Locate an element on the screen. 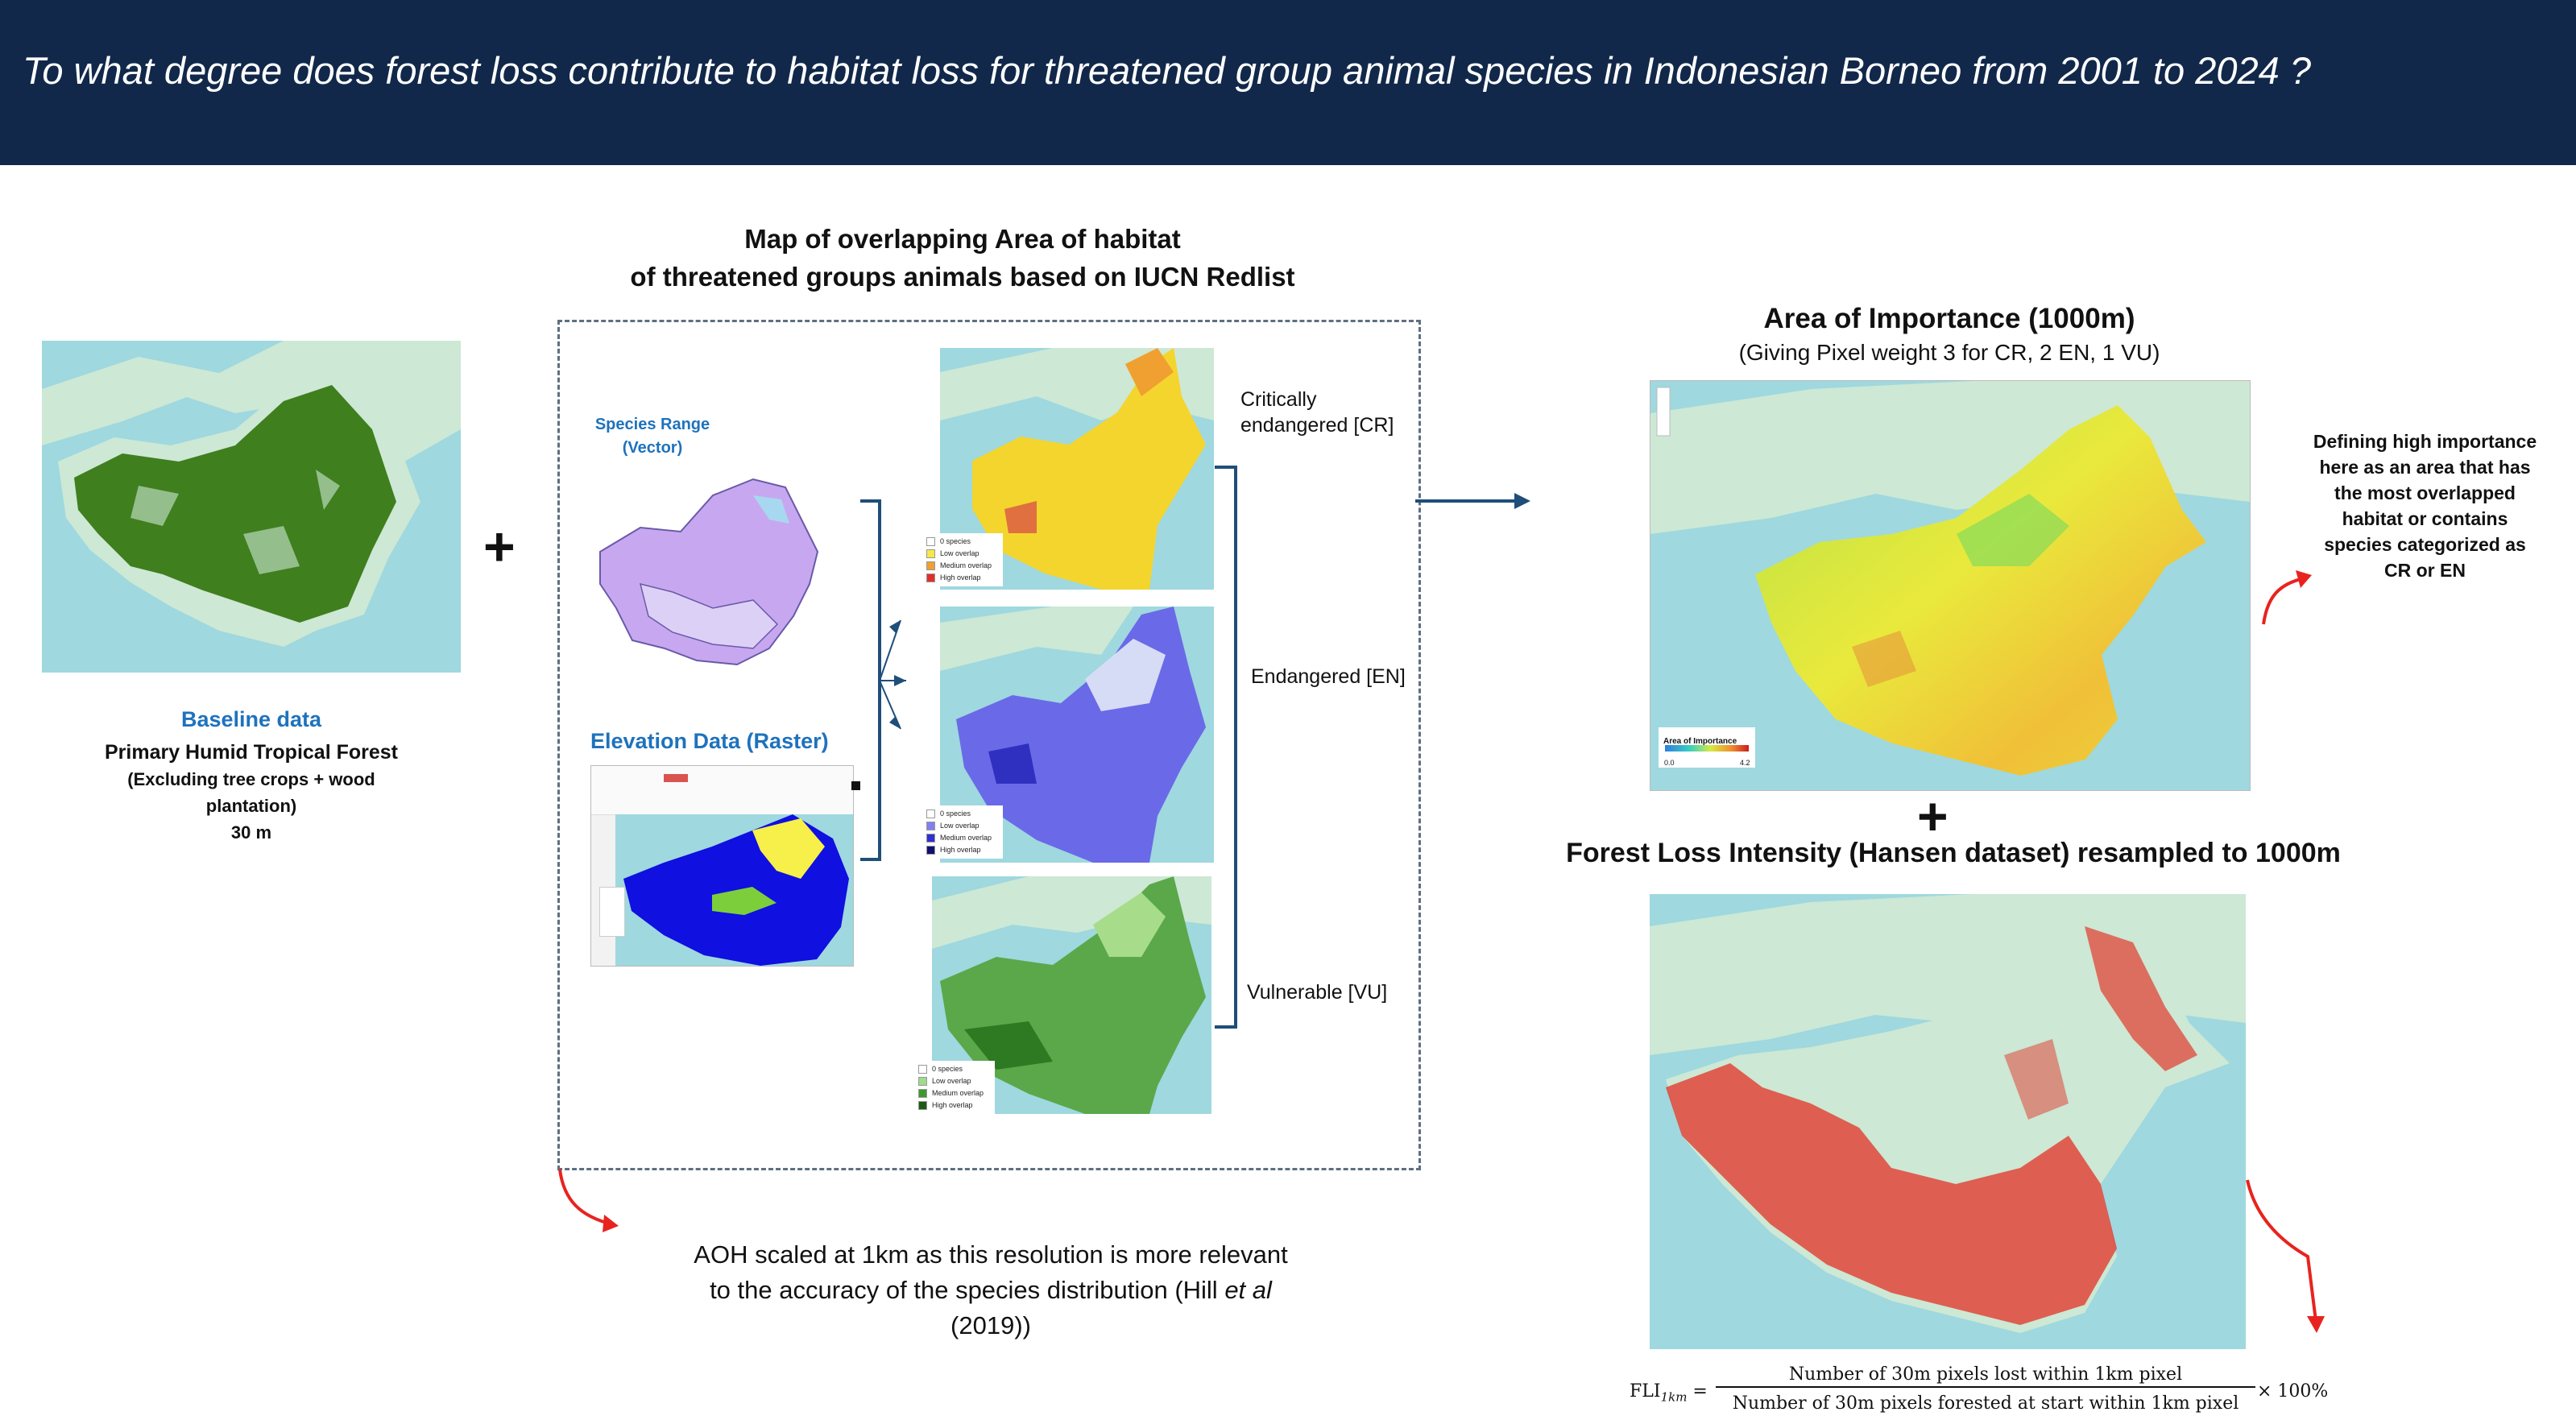 The image size is (2576, 1416). species-range-map is located at coordinates (709, 568).